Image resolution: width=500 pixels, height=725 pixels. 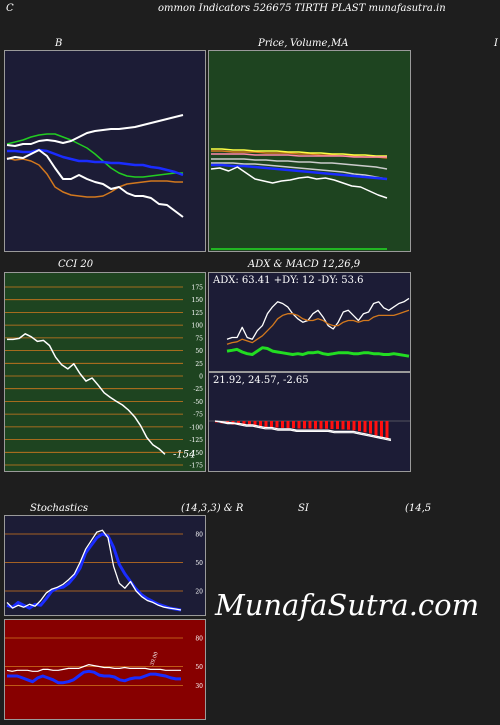 I want to click on bollinger-panel, so click(x=105, y=151).